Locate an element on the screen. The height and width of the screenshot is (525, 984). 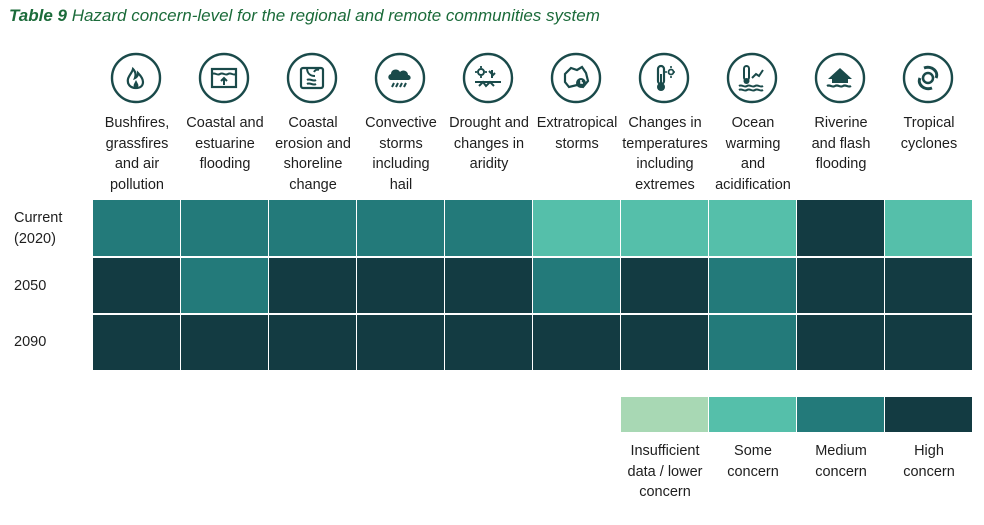
hazard-label-line: aridity is located at coordinates (489, 164).